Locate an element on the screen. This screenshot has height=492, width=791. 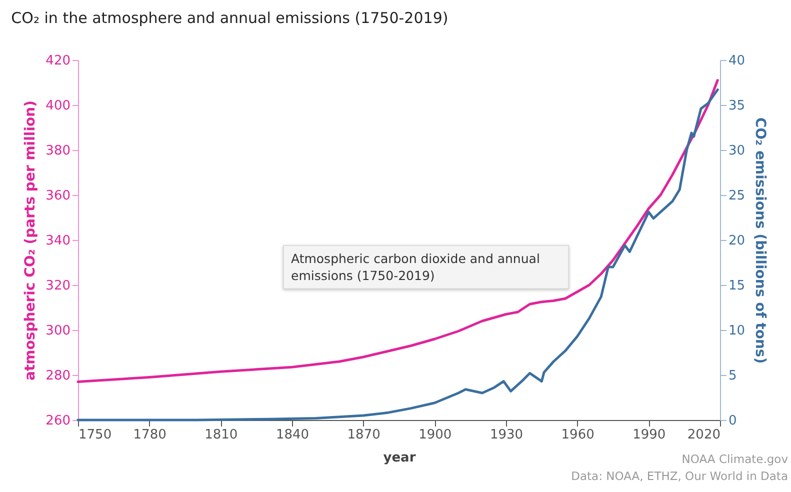
x-tick-label: 1900 is located at coordinates (435, 435).